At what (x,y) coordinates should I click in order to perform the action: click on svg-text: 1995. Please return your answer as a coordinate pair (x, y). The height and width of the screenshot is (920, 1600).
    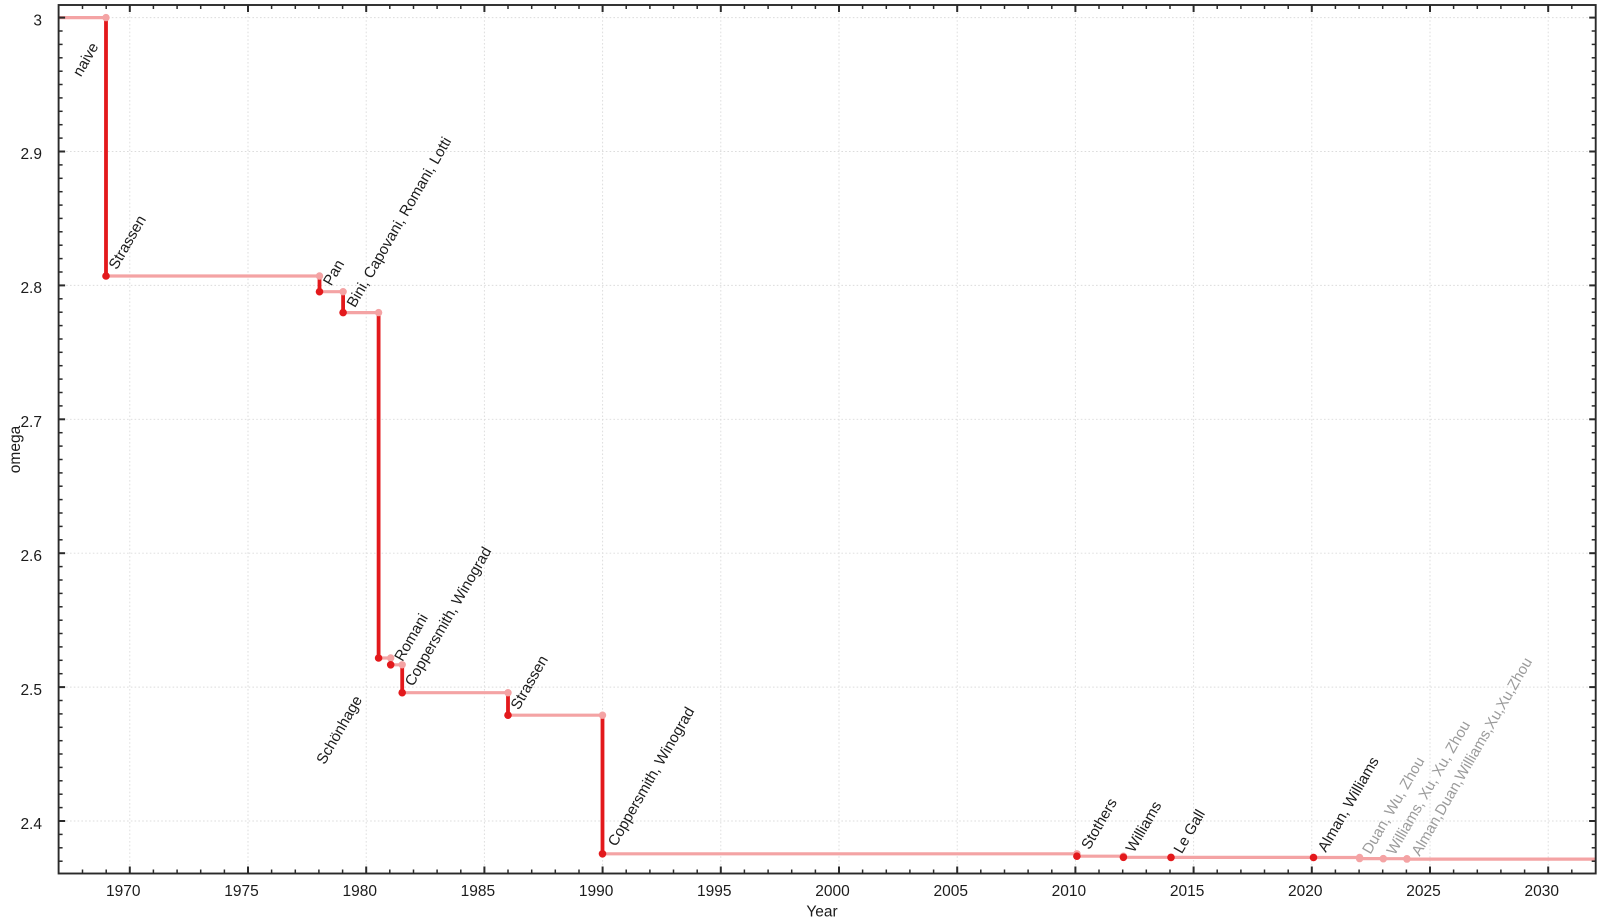
    Looking at the image, I should click on (714, 891).